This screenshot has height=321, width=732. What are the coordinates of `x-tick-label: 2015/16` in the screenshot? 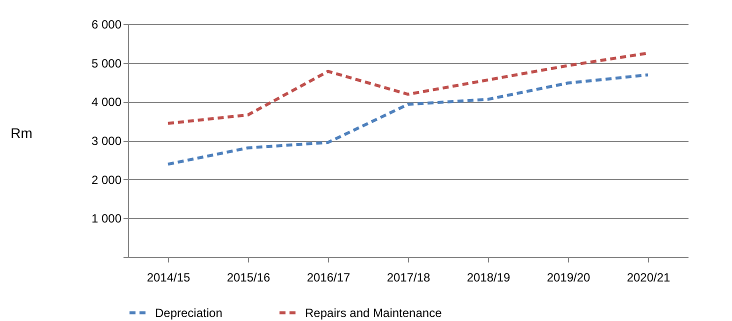 It's located at (248, 277).